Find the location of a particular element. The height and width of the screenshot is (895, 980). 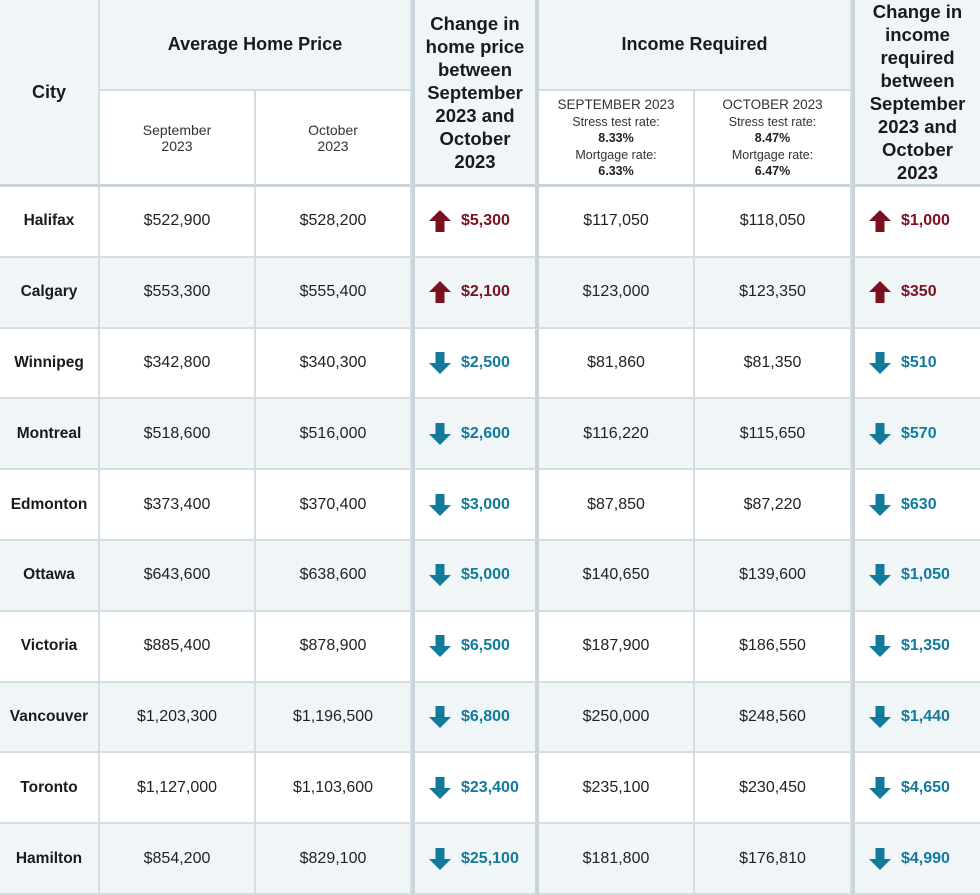

change-value: $25,100 is located at coordinates (490, 858).